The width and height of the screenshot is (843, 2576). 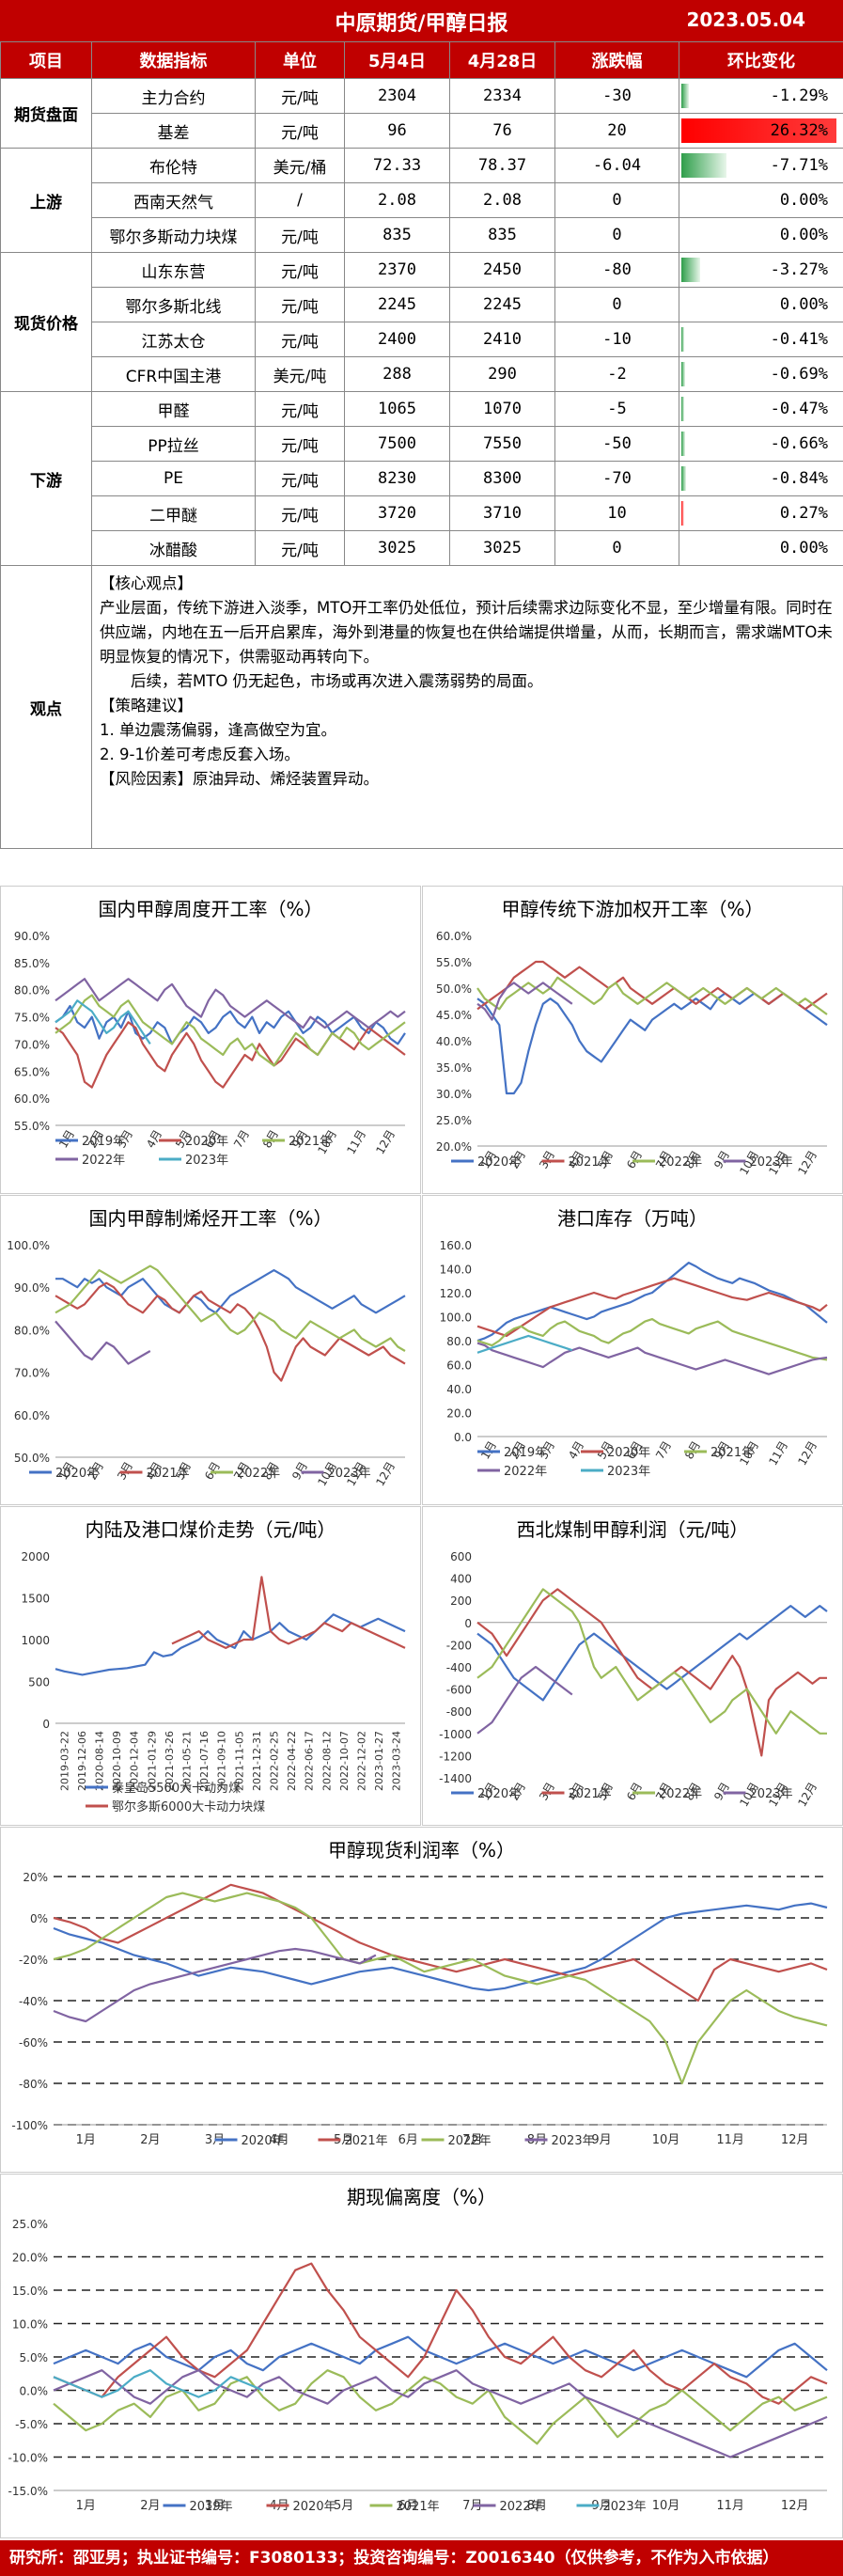 What do you see at coordinates (761, 513) in the screenshot?
I see `ratio-cell: 0.27%` at bounding box center [761, 513].